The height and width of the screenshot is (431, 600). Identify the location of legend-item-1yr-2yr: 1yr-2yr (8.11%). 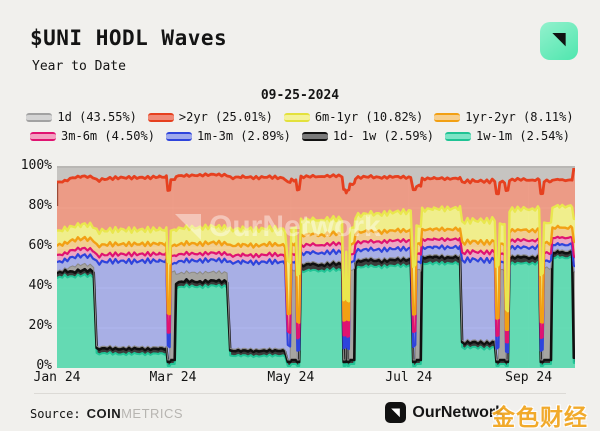
(504, 117).